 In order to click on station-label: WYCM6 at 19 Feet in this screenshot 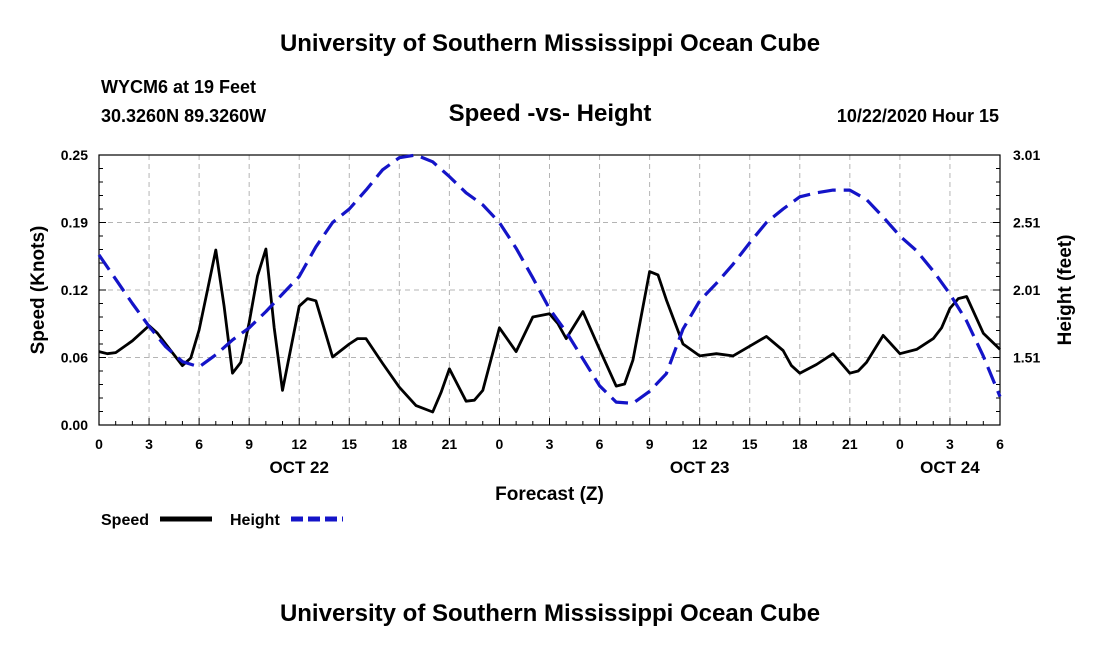, I will do `click(179, 87)`.